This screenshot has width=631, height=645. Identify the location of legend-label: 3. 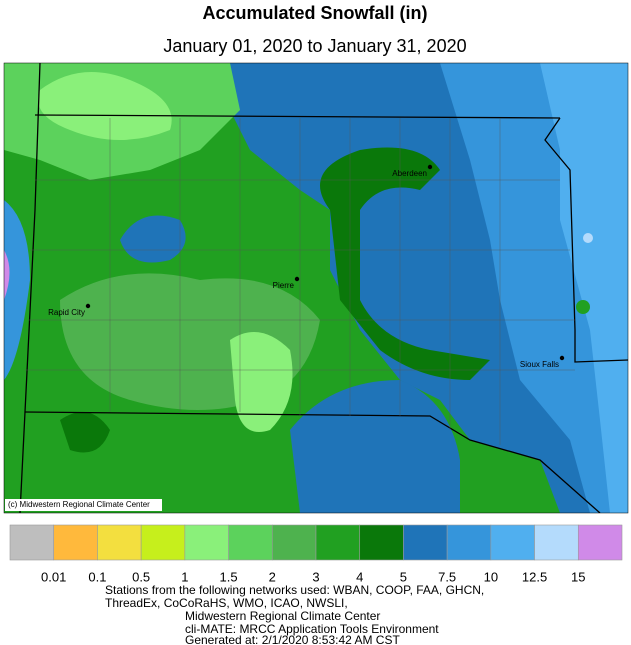
(315, 576).